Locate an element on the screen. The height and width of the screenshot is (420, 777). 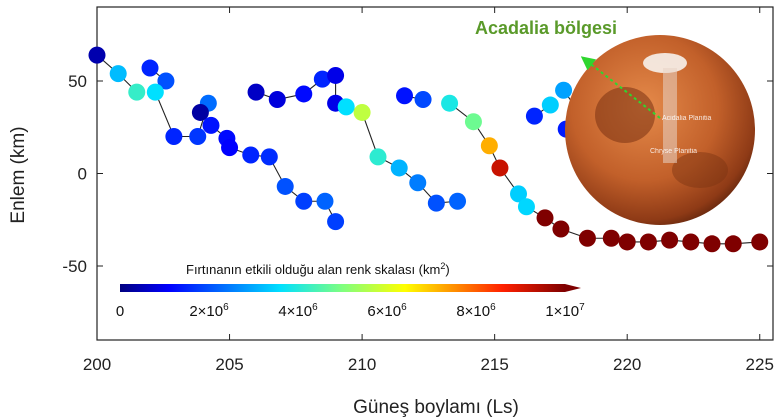
x-tick-label: 215 is located at coordinates (494, 364).